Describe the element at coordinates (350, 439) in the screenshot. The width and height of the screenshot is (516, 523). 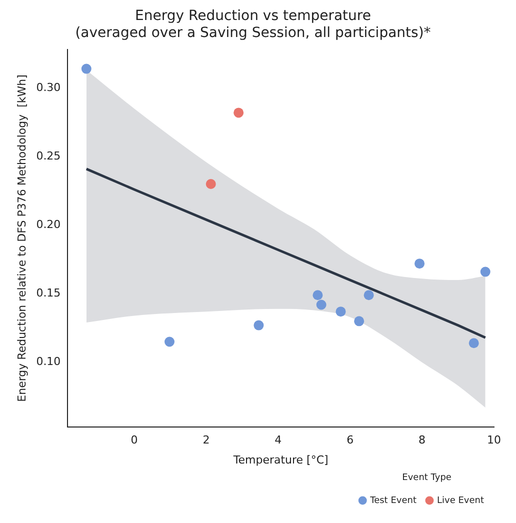
I see `x-tick-label: 6` at that location.